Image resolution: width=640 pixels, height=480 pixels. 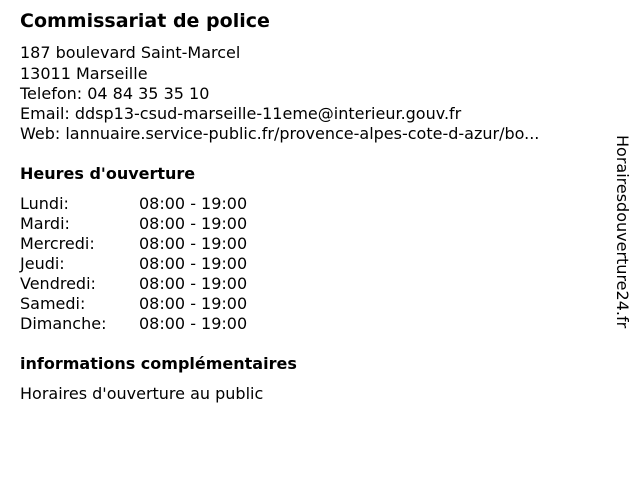 I want to click on day-label: Lundi:, so click(x=44, y=203).